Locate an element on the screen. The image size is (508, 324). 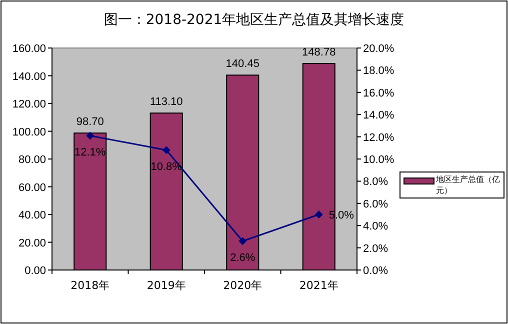
y2-tick-label: 2.0% is located at coordinates (375, 248).